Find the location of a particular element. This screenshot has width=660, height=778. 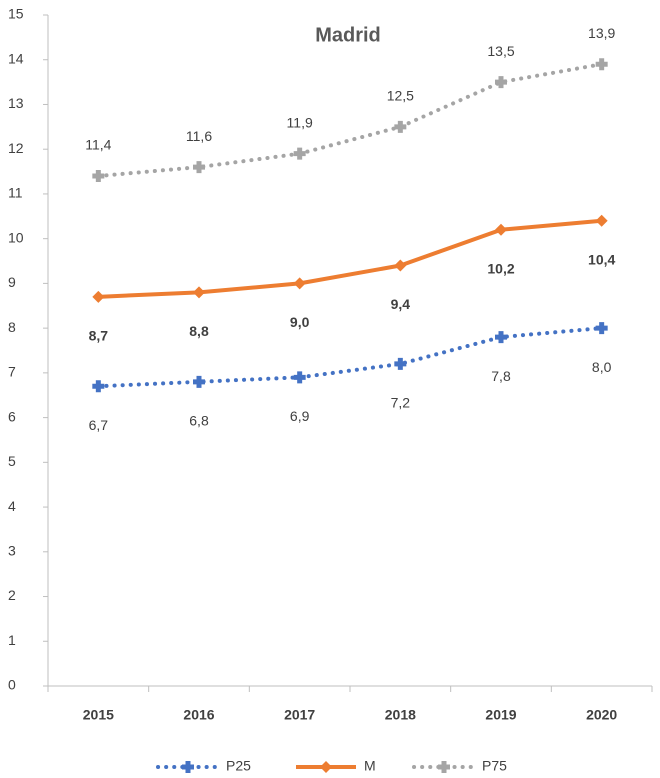

data-label: 13,9 is located at coordinates (601, 33).